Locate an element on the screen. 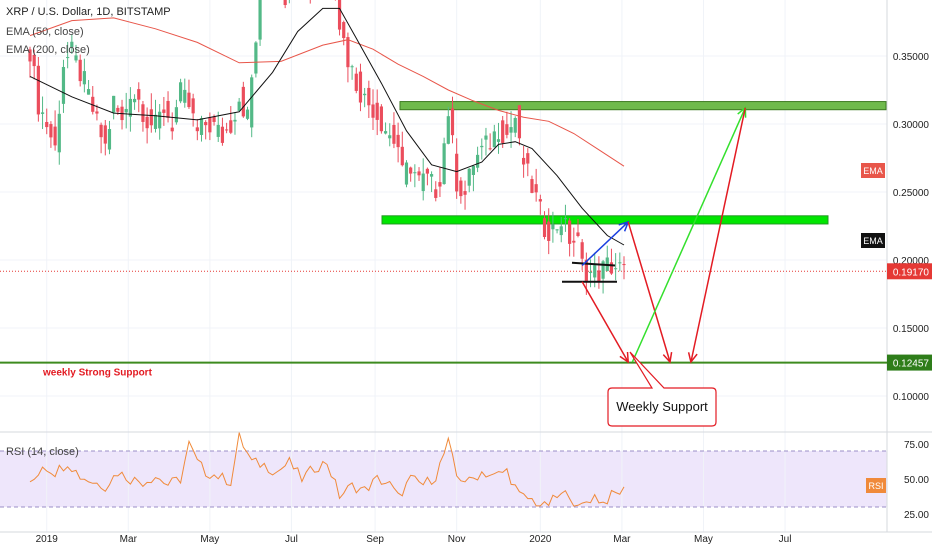 The height and width of the screenshot is (555, 932). current-price-badge is located at coordinates (909, 271).